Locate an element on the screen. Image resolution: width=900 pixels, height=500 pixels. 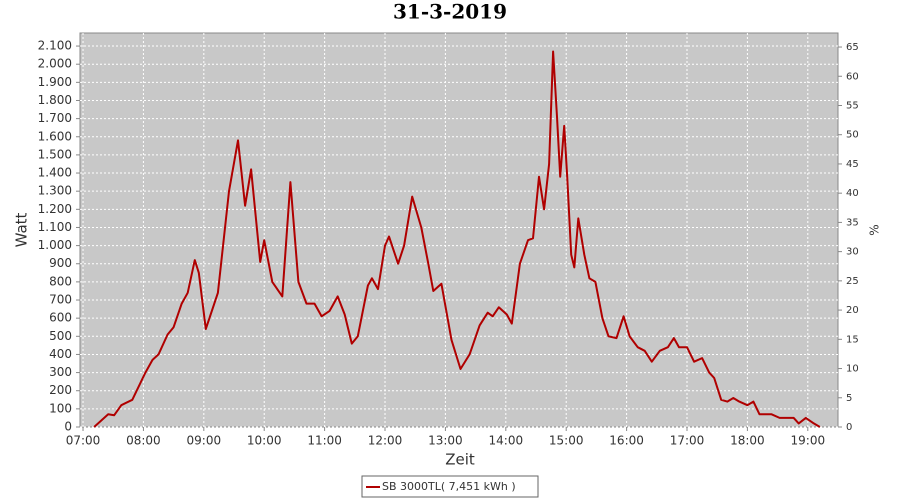
y-tick-label: 1.200 is located at coordinates (55, 209).